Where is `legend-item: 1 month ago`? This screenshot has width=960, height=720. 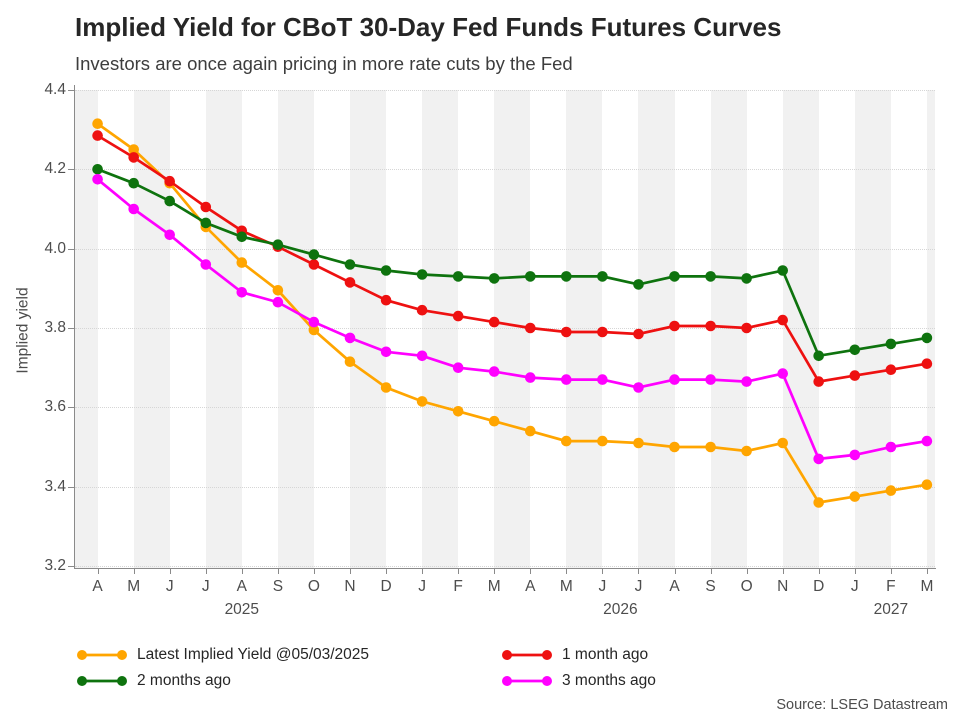 legend-item: 1 month ago is located at coordinates (574, 655).